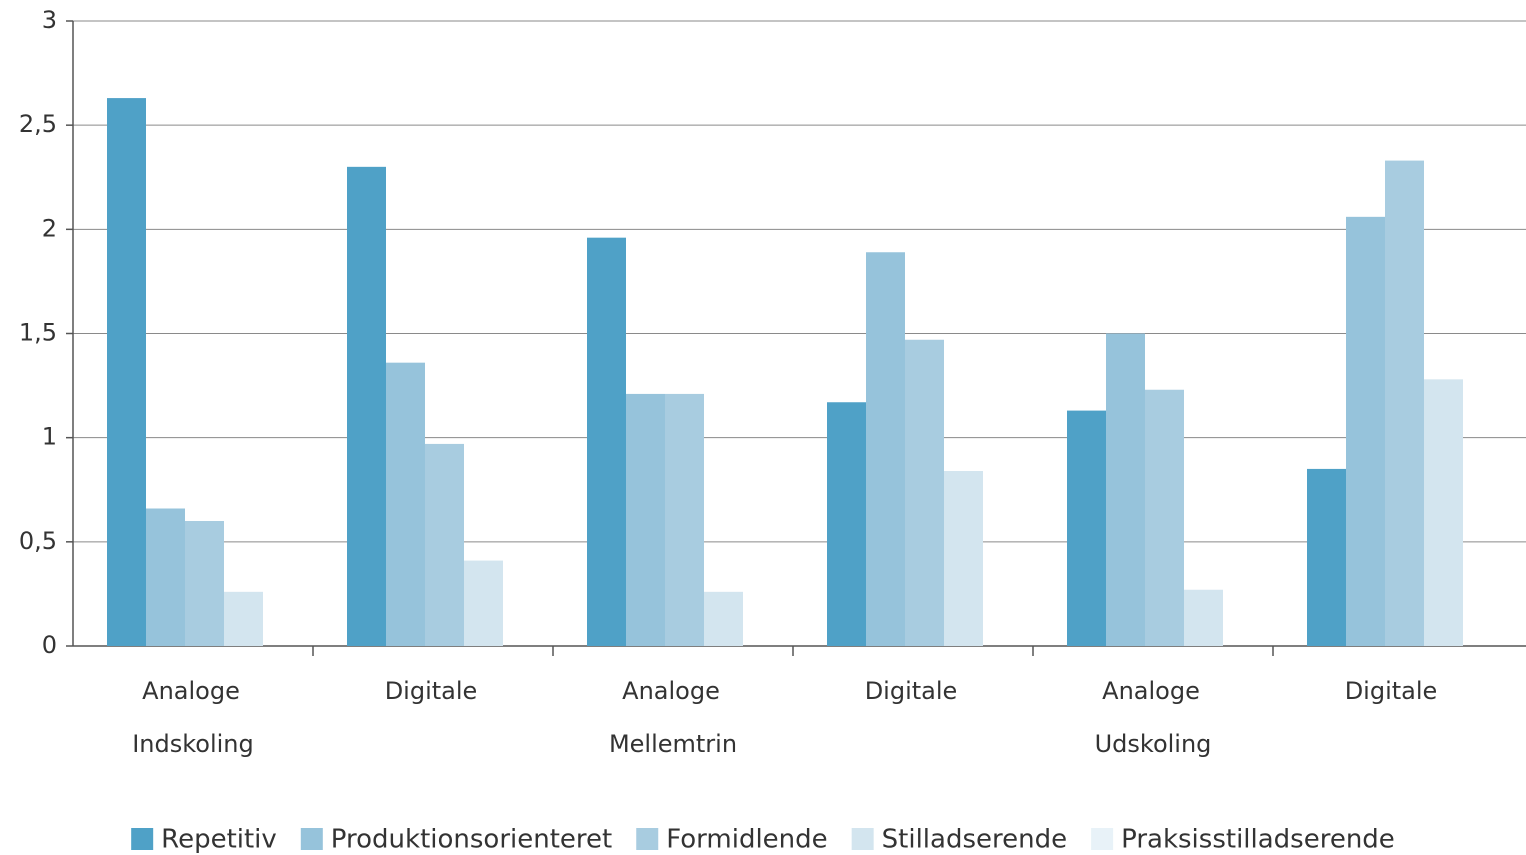  What do you see at coordinates (193, 744) in the screenshot?
I see `group-label: Indskoling` at bounding box center [193, 744].